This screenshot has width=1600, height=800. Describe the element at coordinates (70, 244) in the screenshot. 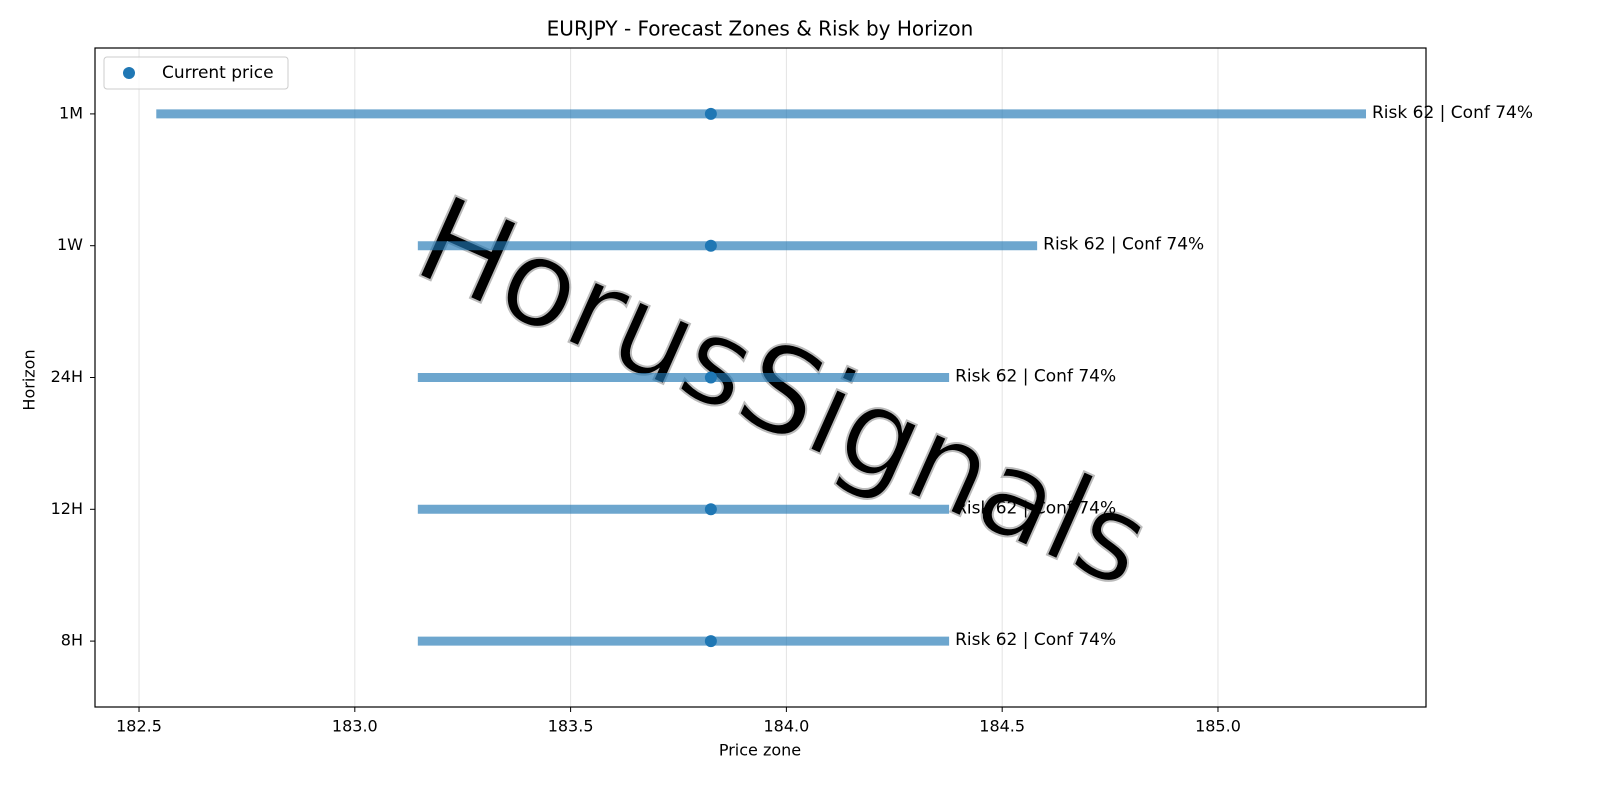

I see `y-tick-label: 1W` at that location.